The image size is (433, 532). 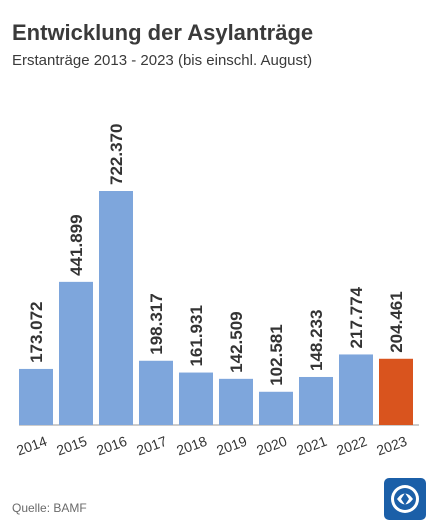 What do you see at coordinates (316, 400) in the screenshot?
I see `bar-2021` at bounding box center [316, 400].